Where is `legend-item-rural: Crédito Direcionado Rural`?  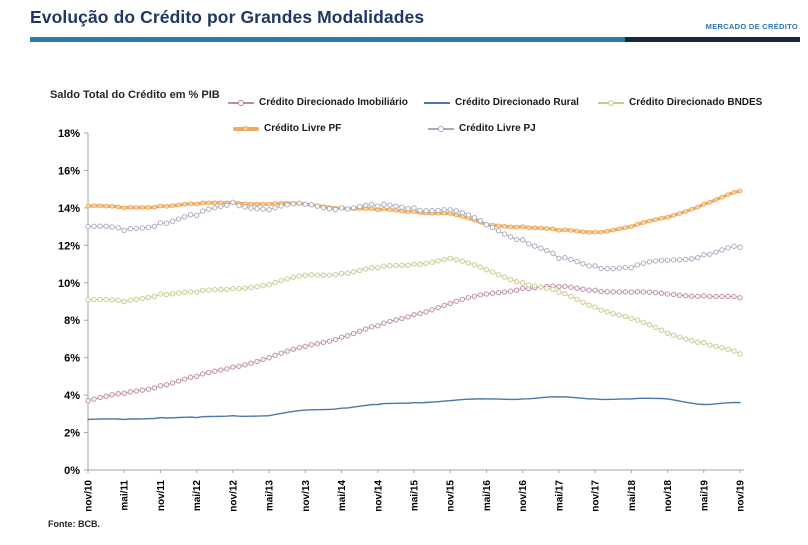
legend-item-rural: Crédito Direcionado Rural is located at coordinates (501, 102).